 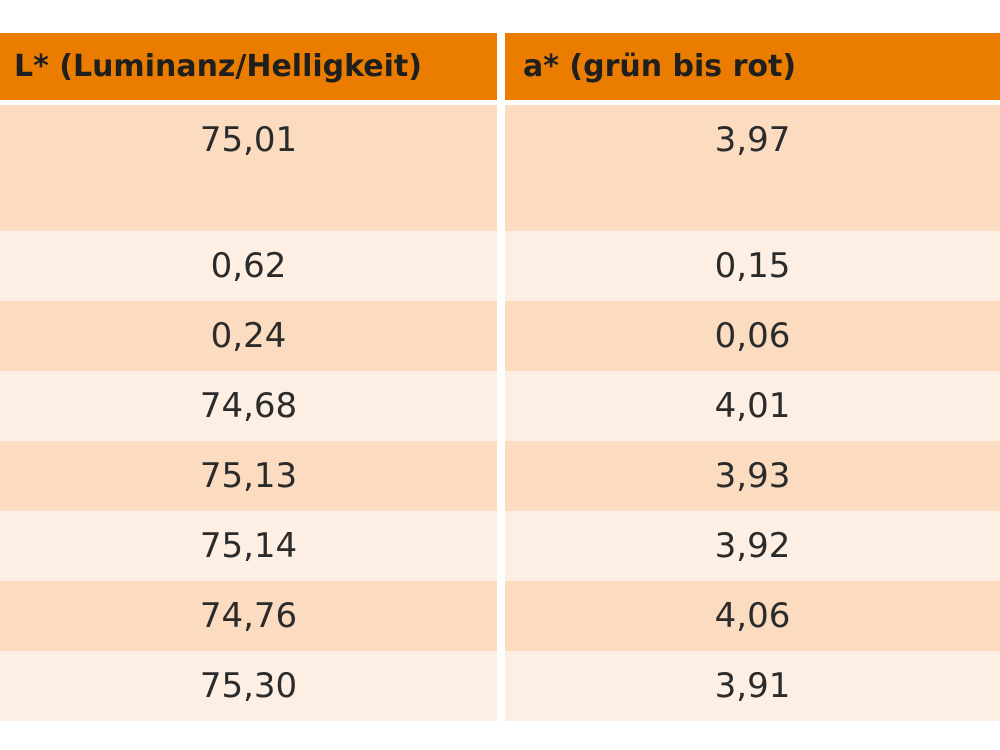 What do you see at coordinates (248, 616) in the screenshot?
I see `cell-luminance: 74,76` at bounding box center [248, 616].